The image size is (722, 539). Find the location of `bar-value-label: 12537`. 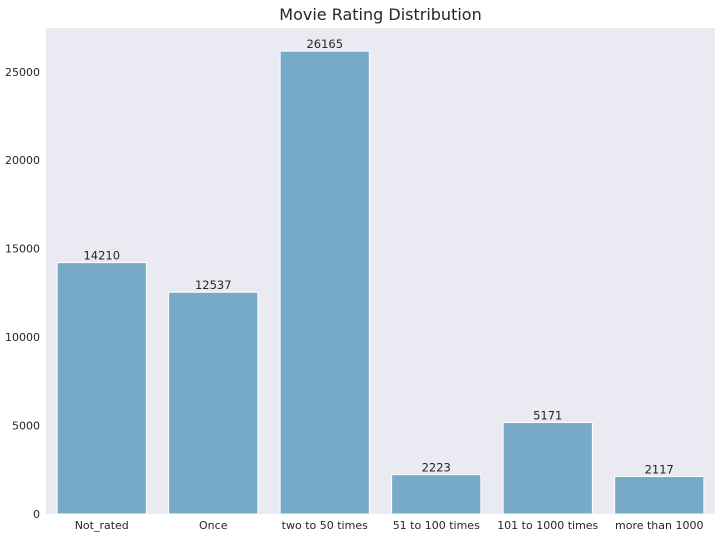

bar-value-label: 12537 is located at coordinates (213, 285).